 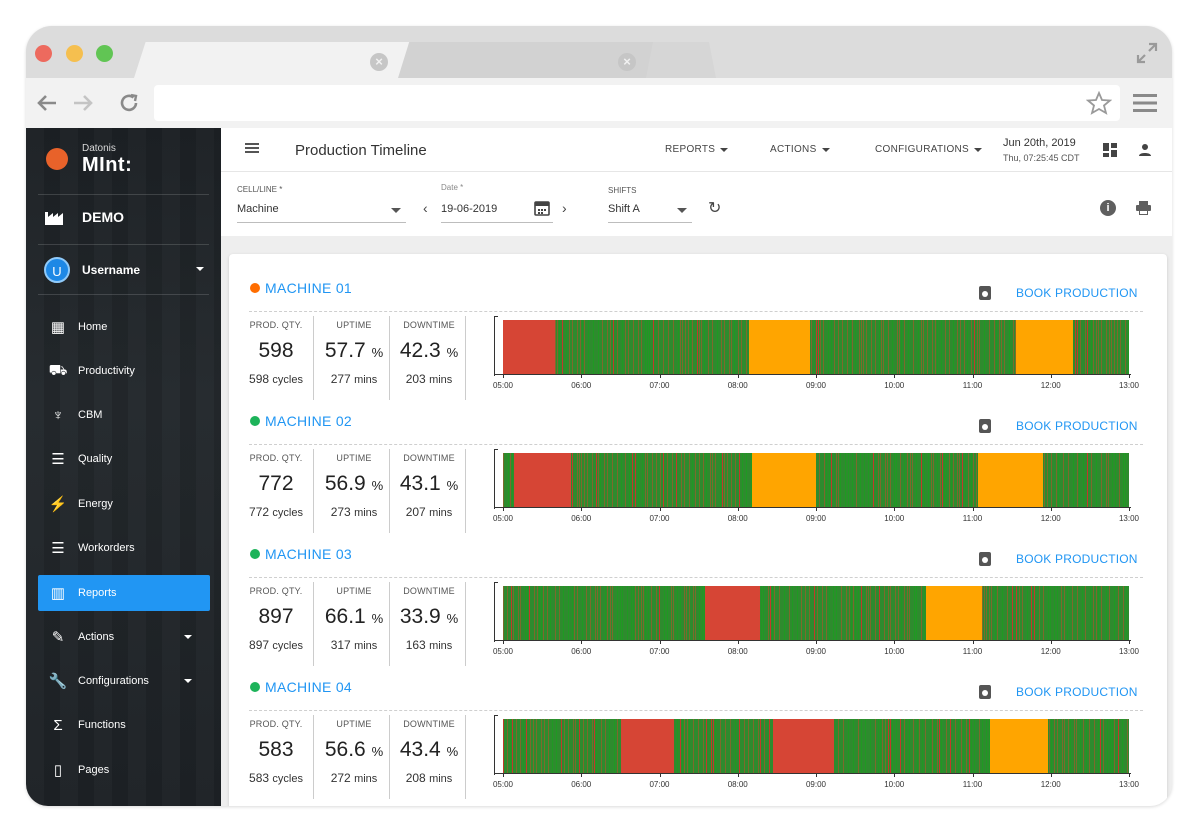 I want to click on configurations-menu: CONFIGURATIONS, so click(x=929, y=149).